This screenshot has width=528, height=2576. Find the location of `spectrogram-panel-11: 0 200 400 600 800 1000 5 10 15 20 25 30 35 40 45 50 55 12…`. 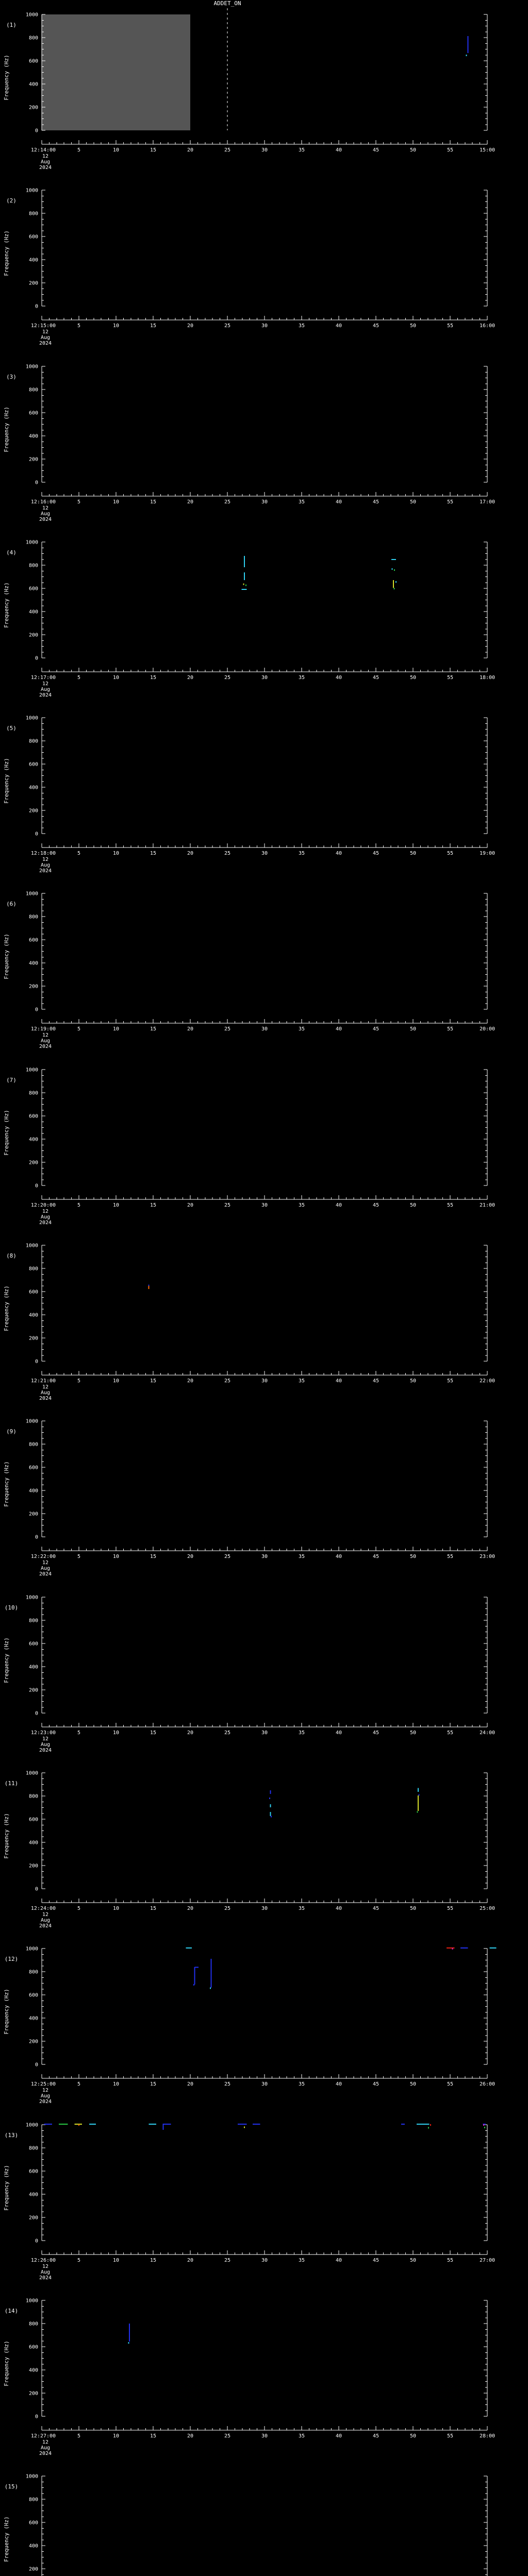

spectrogram-panel-11: 0 200 400 600 800 1000 5 10 15 20 25 30 35 40 45 50 55 12… is located at coordinates (249, 1850).